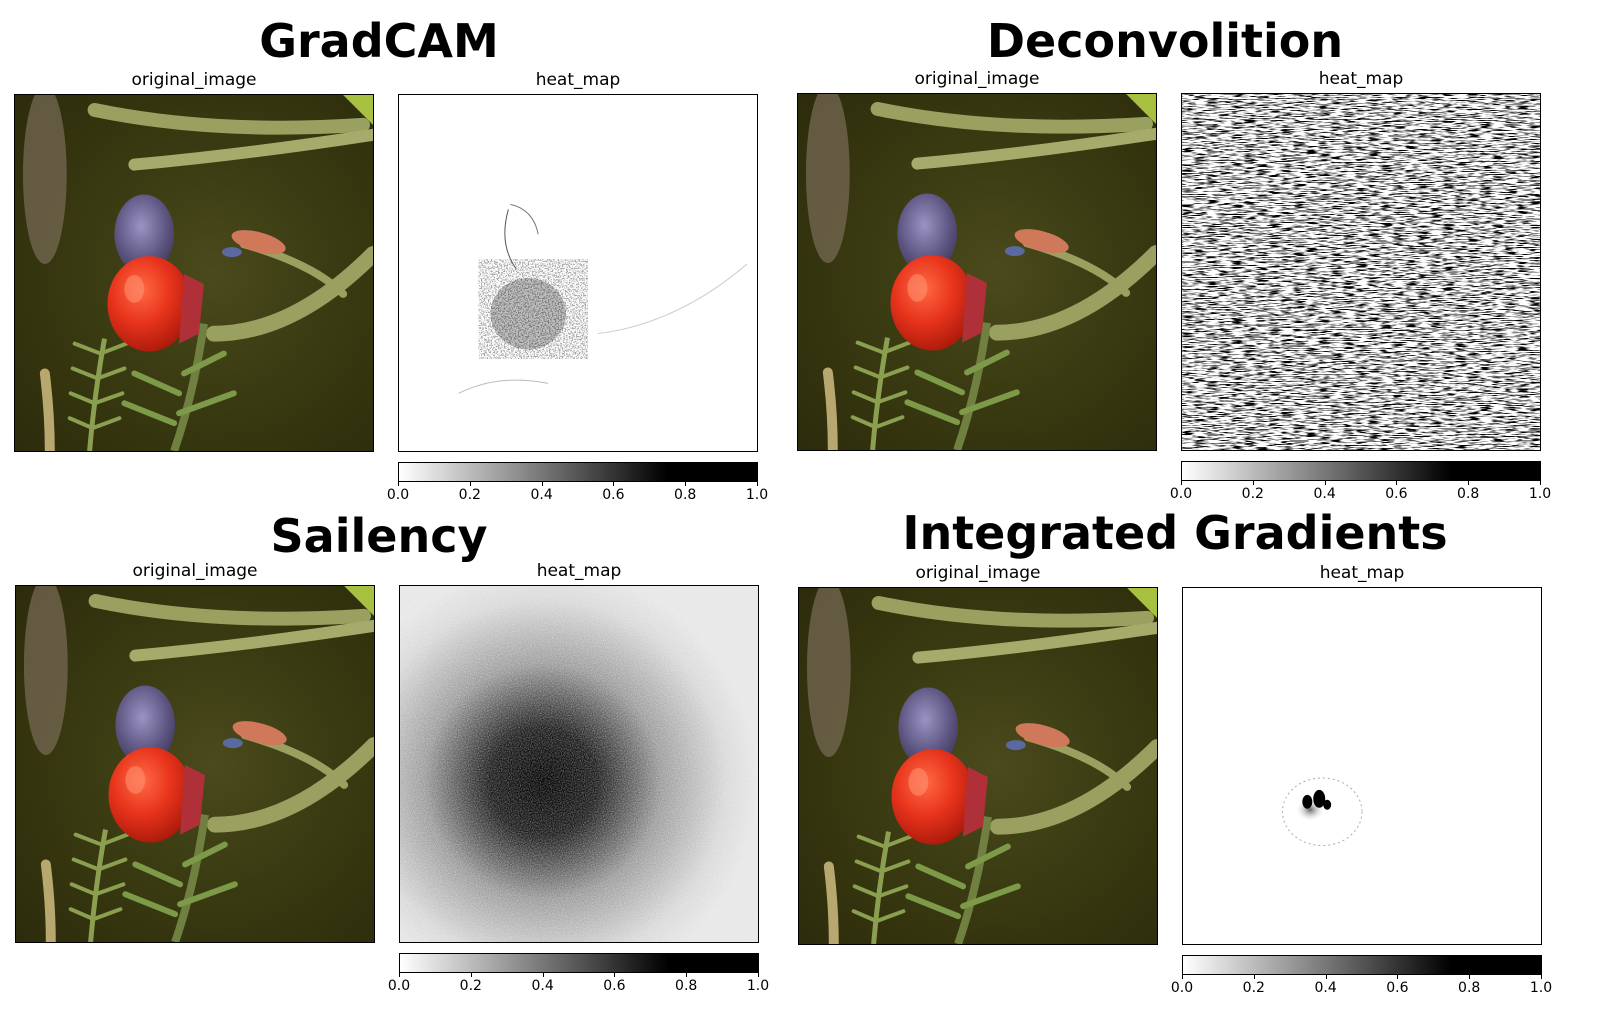 Image resolution: width=1600 pixels, height=1027 pixels. I want to click on panel-title-integrated-gradients: Integrated Gradients, so click(1175, 533).